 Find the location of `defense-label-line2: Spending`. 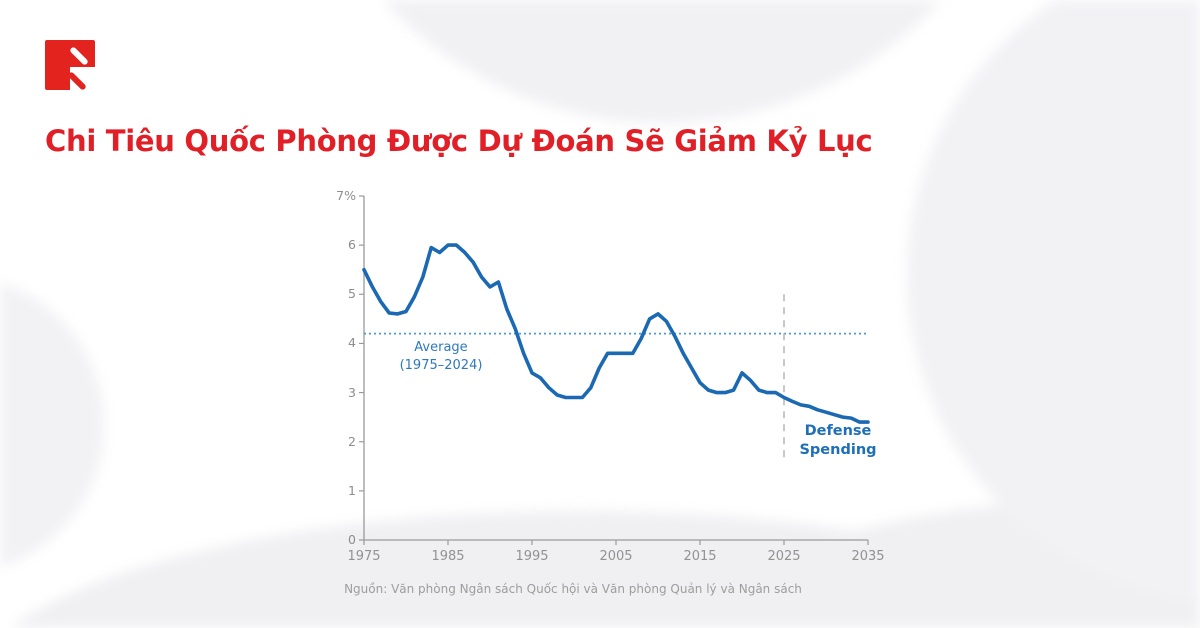

defense-label-line2: Spending is located at coordinates (838, 449).